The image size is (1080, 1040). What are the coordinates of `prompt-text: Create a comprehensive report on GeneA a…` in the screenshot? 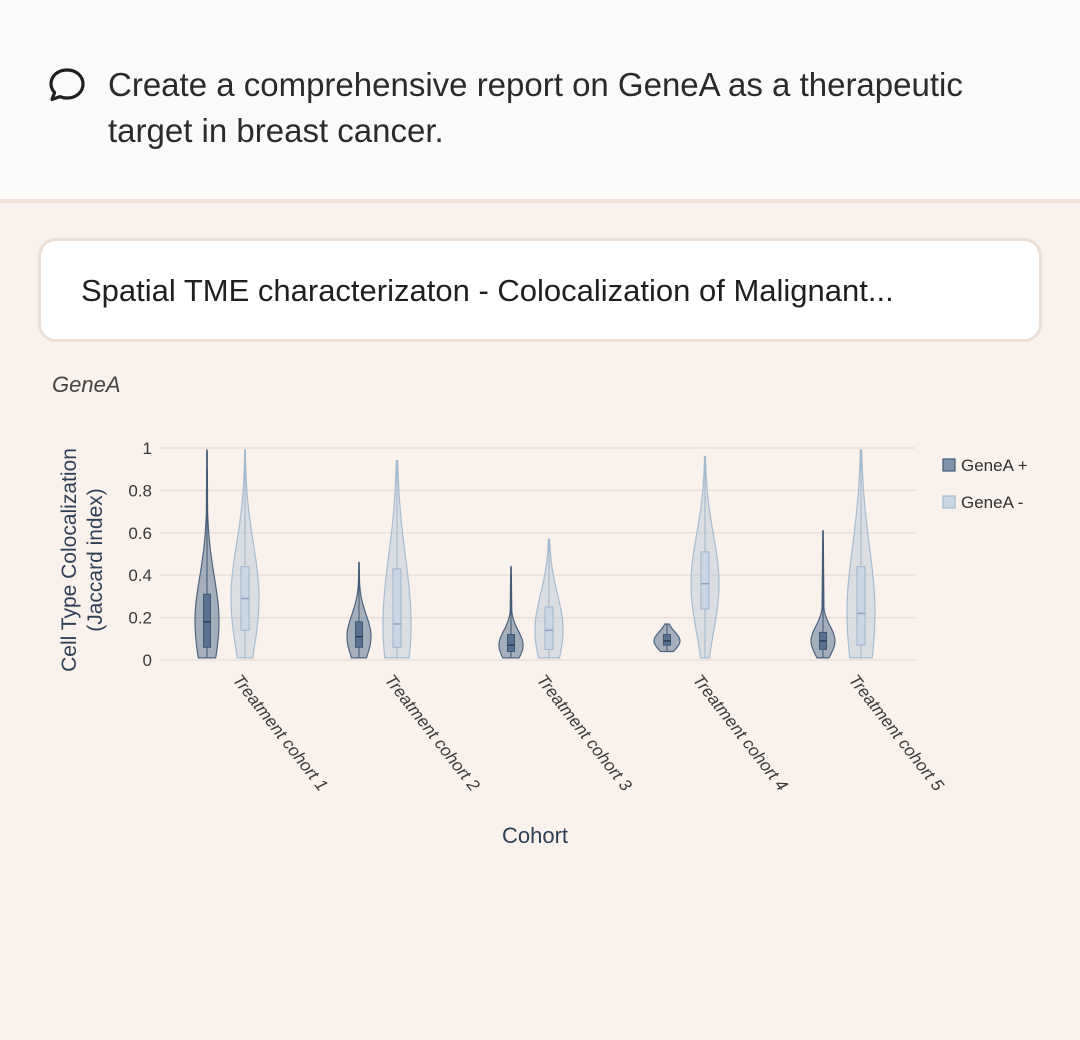 It's located at (535, 107).